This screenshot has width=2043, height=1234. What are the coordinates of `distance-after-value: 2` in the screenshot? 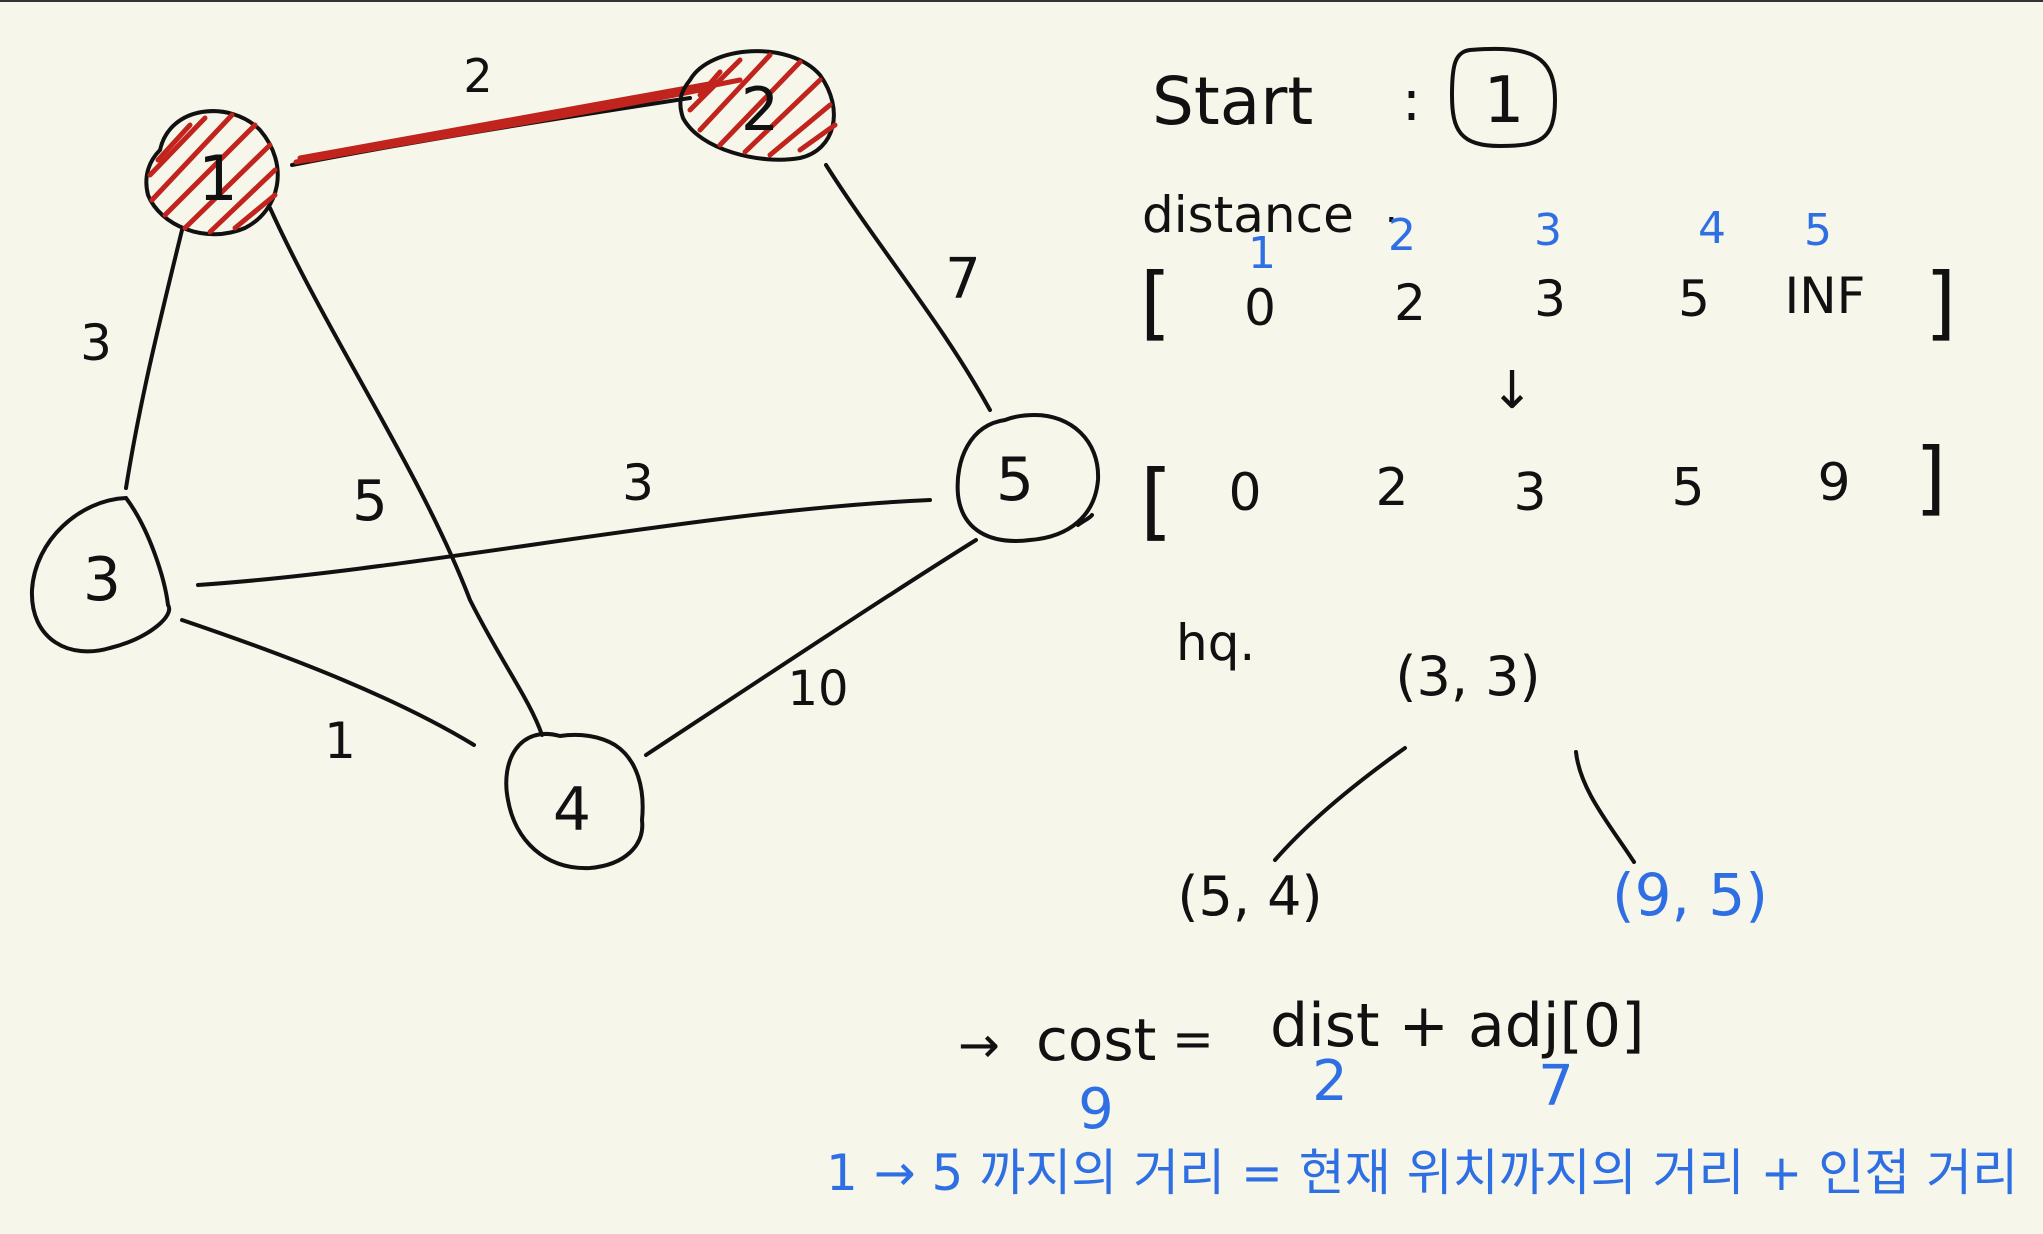 It's located at (1391, 488).